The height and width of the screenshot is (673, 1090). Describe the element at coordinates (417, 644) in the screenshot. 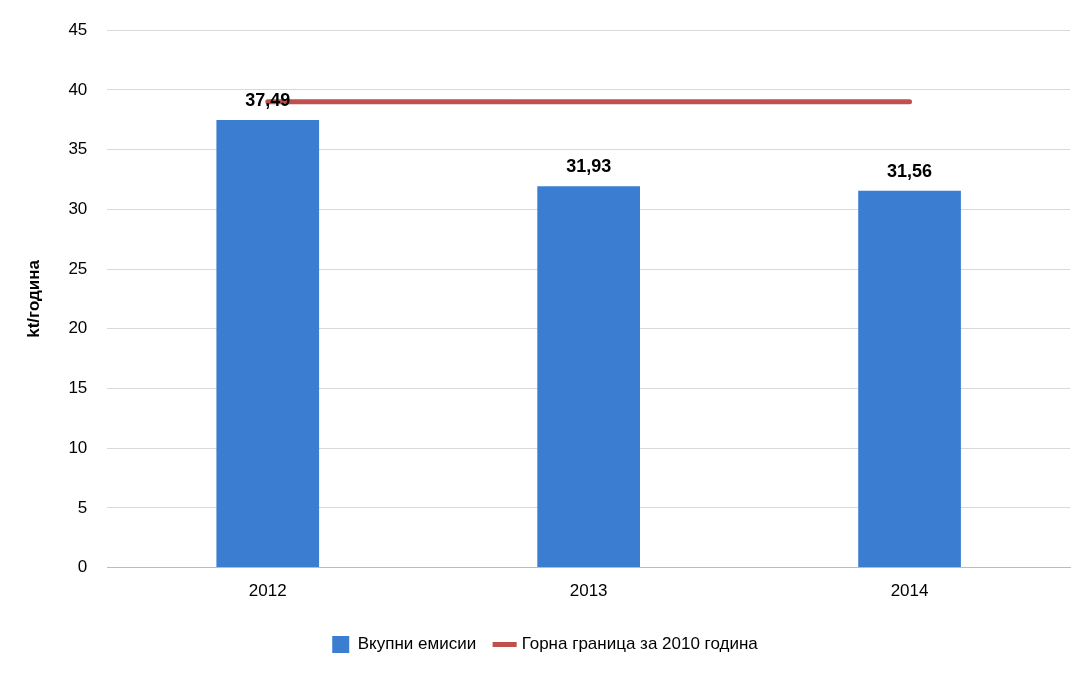

I see `legend-label: Вкупни емисии` at that location.